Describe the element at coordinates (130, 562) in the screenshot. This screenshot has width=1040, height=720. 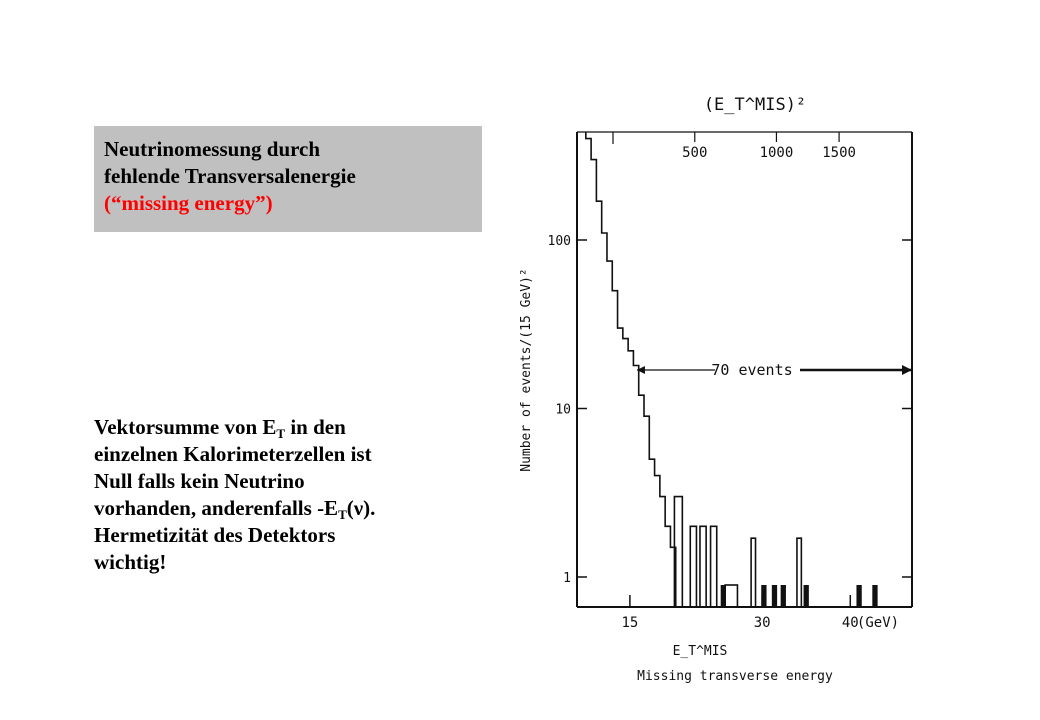
I see `body-line-6: wichtig!` at that location.